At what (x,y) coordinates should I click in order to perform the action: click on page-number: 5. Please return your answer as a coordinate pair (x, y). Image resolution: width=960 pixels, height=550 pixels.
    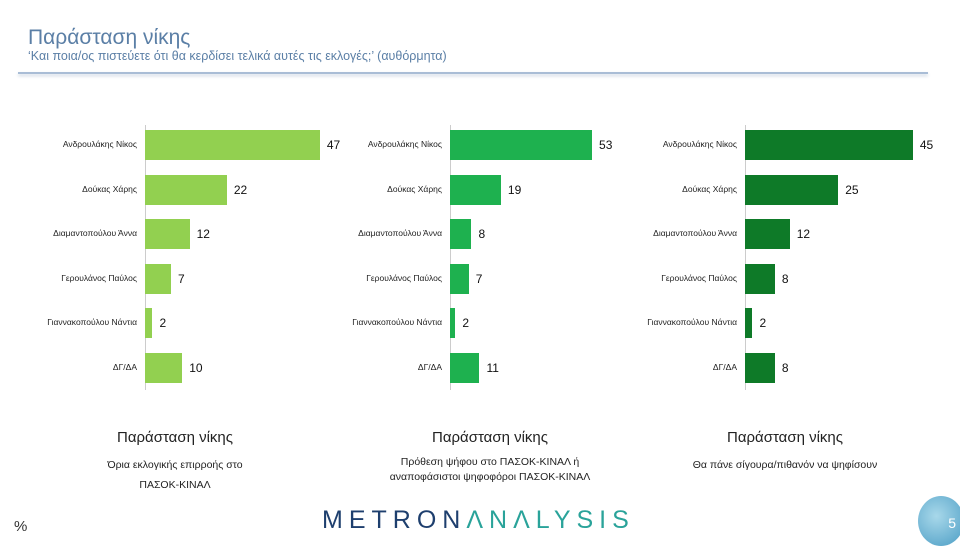
    Looking at the image, I should click on (939, 521).